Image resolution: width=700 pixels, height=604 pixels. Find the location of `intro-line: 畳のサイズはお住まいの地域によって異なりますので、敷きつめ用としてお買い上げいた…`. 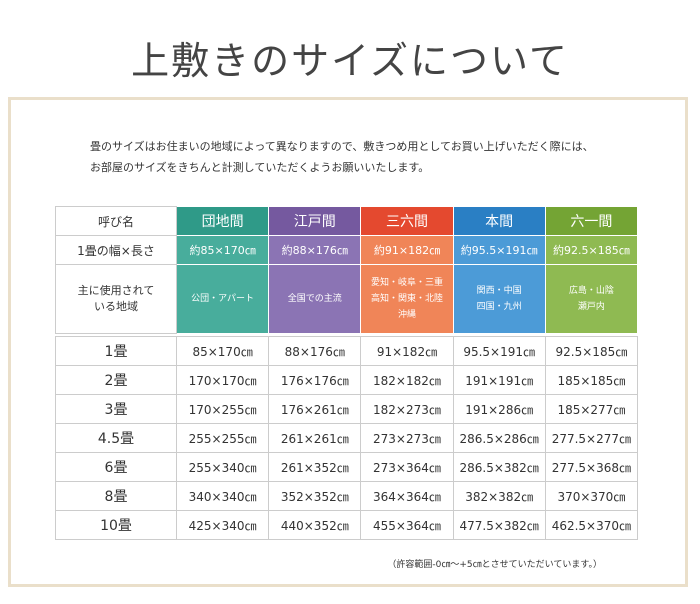

intro-line: 畳のサイズはお住まいの地域によって異なりますので、敷きつめ用としてお買い上げいた… is located at coordinates (342, 146).